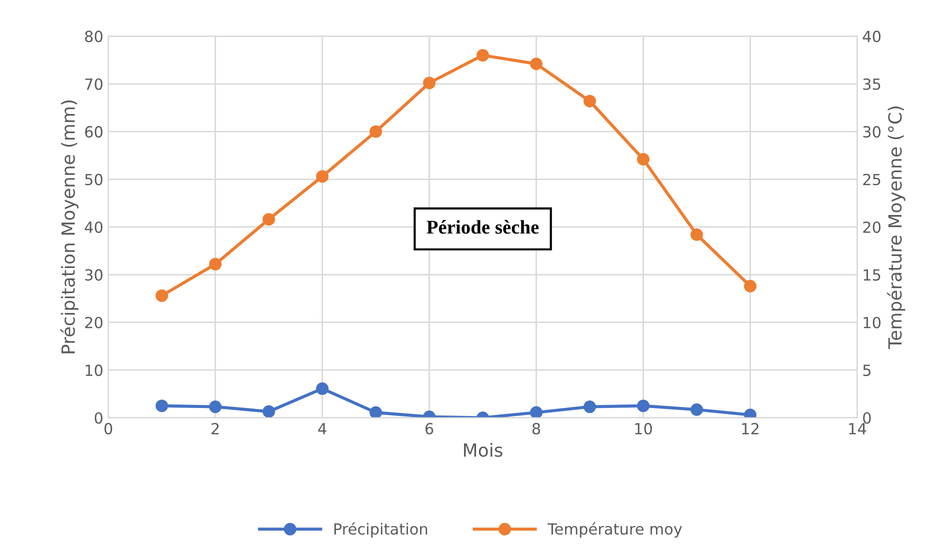 This screenshot has height=557, width=942. What do you see at coordinates (98, 418) in the screenshot?
I see `y-tick-label: 0` at bounding box center [98, 418].